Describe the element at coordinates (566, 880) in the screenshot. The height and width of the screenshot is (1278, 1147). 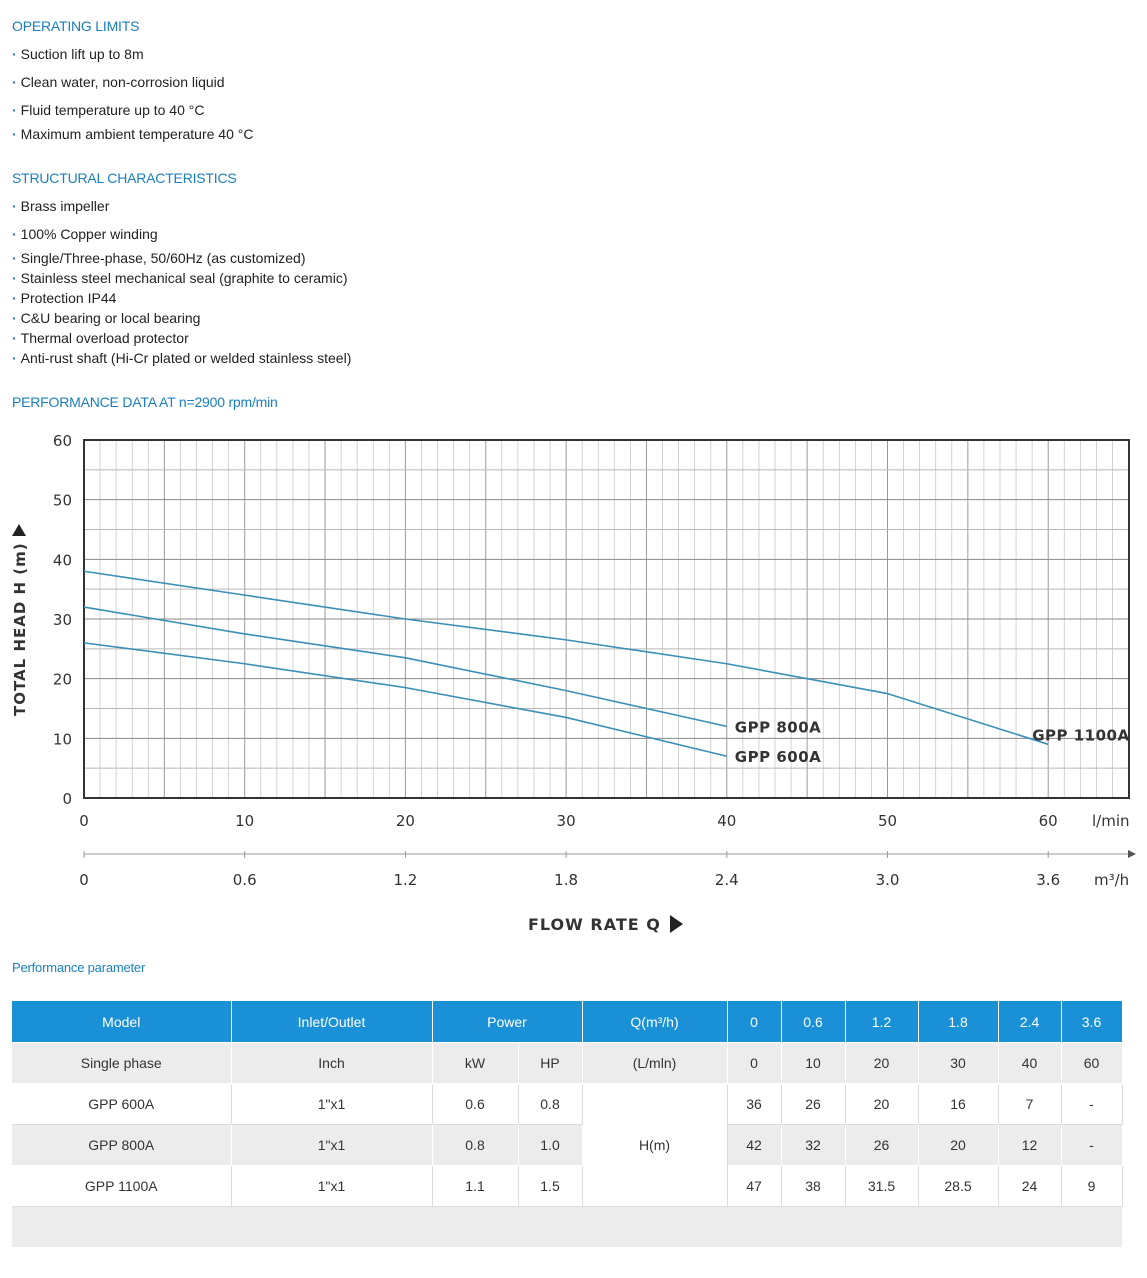
I see `x2-tick-label: 1.8` at that location.